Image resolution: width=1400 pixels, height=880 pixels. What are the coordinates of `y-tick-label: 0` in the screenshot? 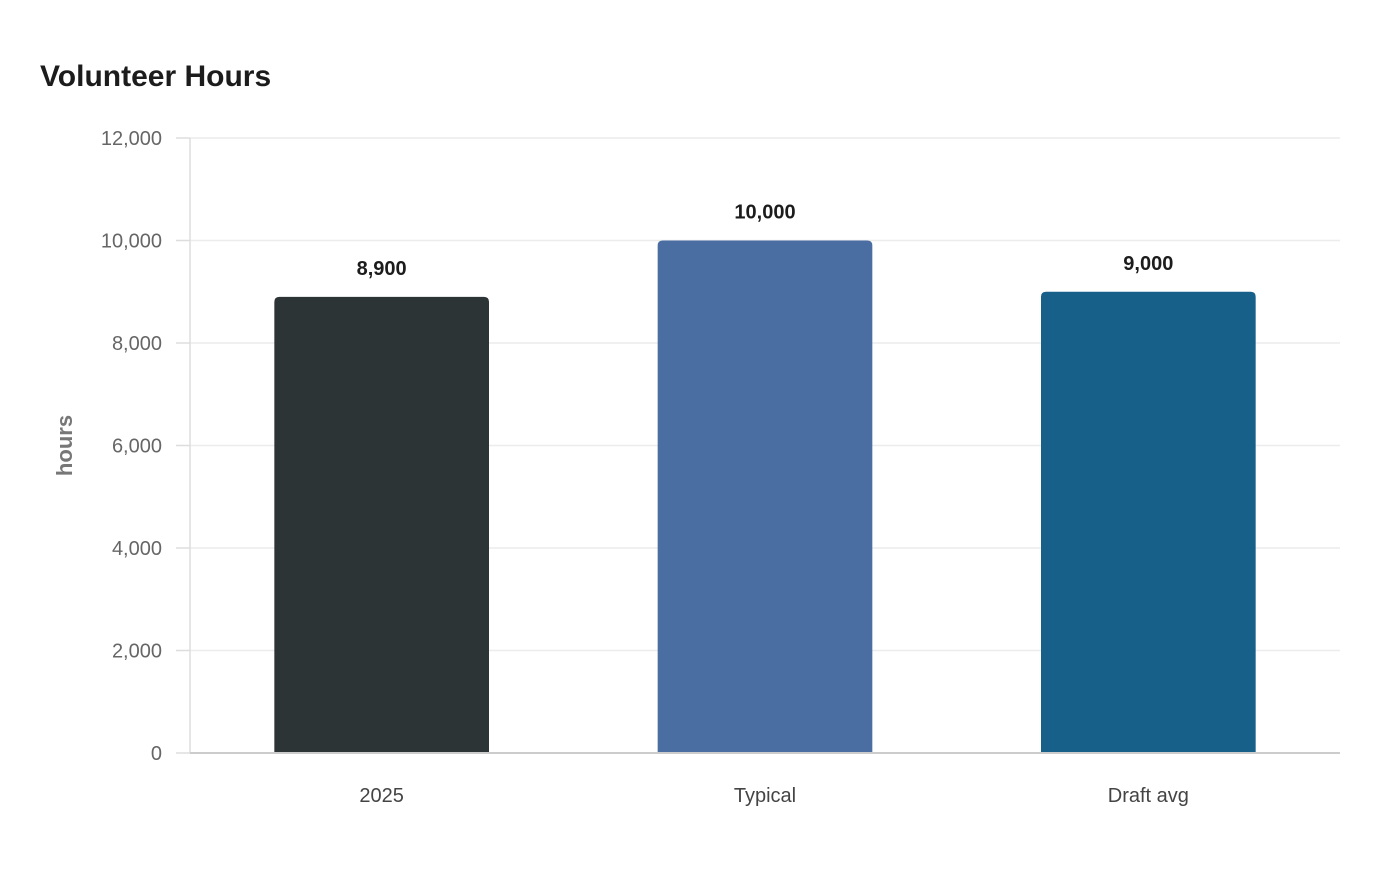 It's located at (156, 754).